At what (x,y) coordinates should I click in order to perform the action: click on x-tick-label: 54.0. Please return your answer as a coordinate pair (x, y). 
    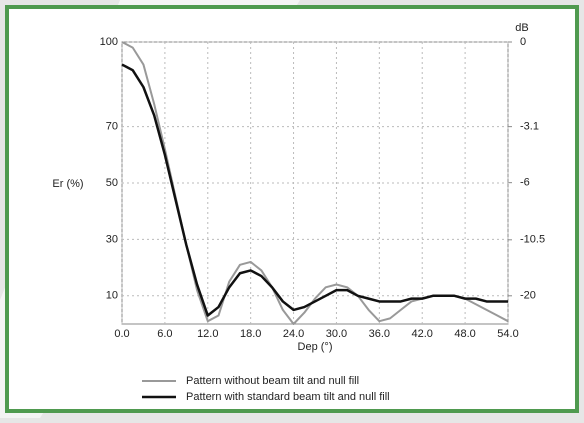
    Looking at the image, I should click on (507, 334).